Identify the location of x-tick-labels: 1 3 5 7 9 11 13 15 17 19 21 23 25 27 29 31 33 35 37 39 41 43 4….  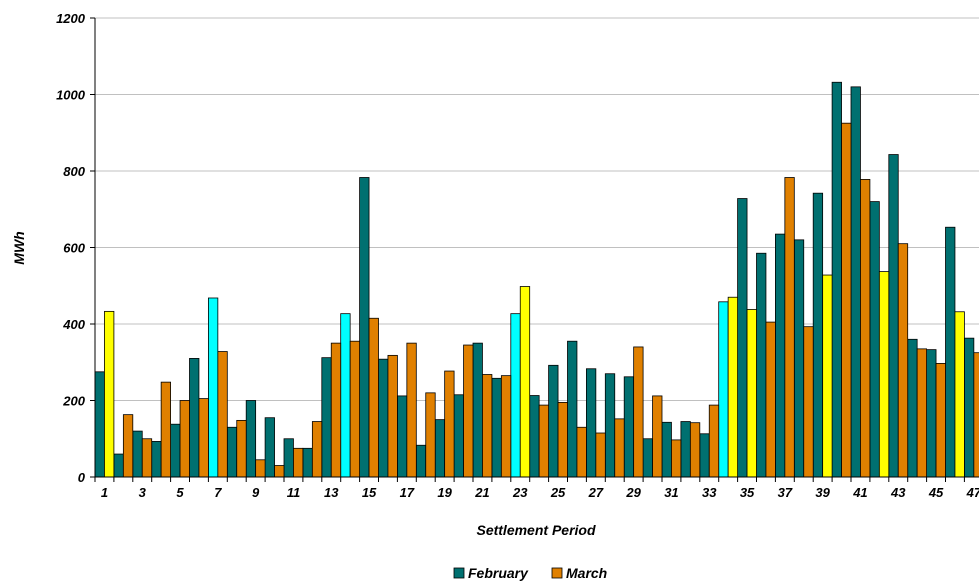
(540, 492).